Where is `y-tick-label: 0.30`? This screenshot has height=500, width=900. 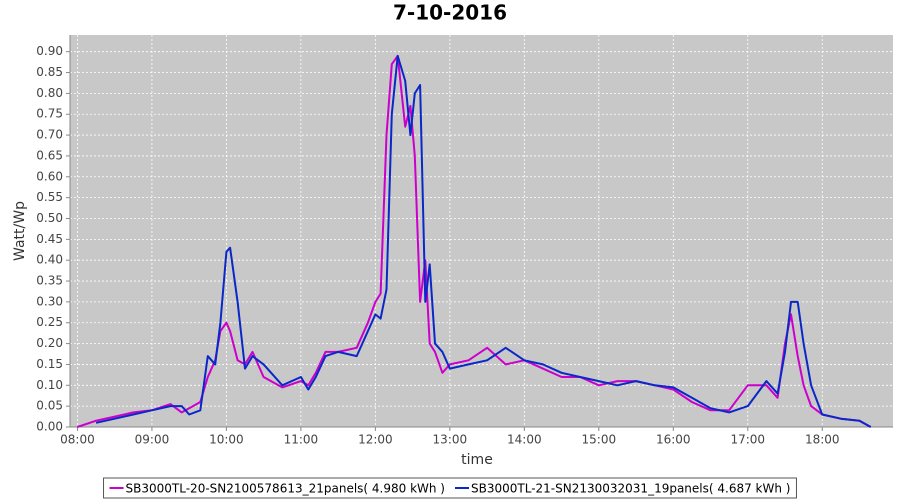 y-tick-label: 0.30 is located at coordinates (49, 301).